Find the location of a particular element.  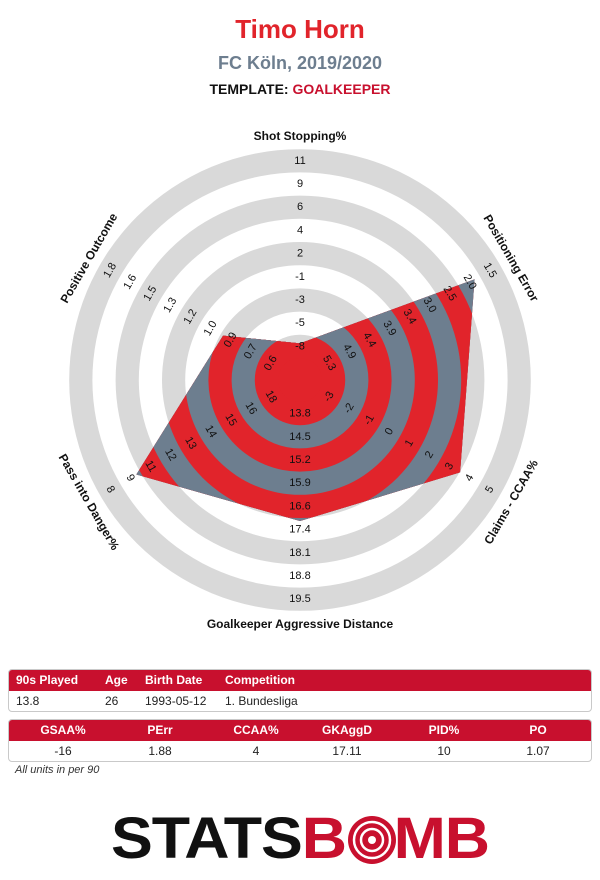

tick-label: 12 is located at coordinates (170, 454).